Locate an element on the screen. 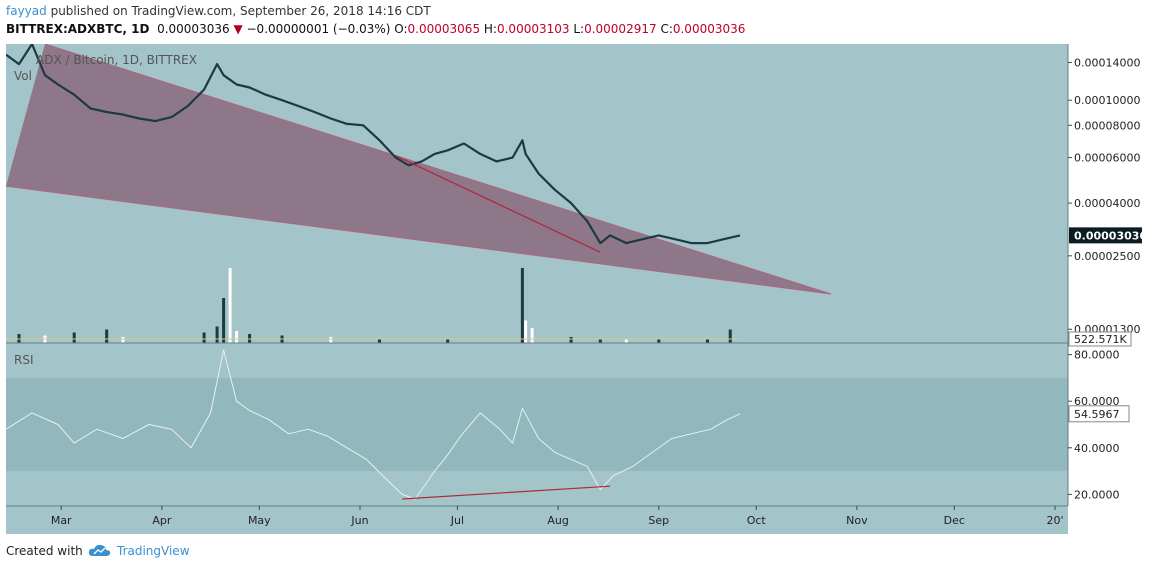 This screenshot has height=569, width=1150. time-tick-label: Apr is located at coordinates (162, 520).